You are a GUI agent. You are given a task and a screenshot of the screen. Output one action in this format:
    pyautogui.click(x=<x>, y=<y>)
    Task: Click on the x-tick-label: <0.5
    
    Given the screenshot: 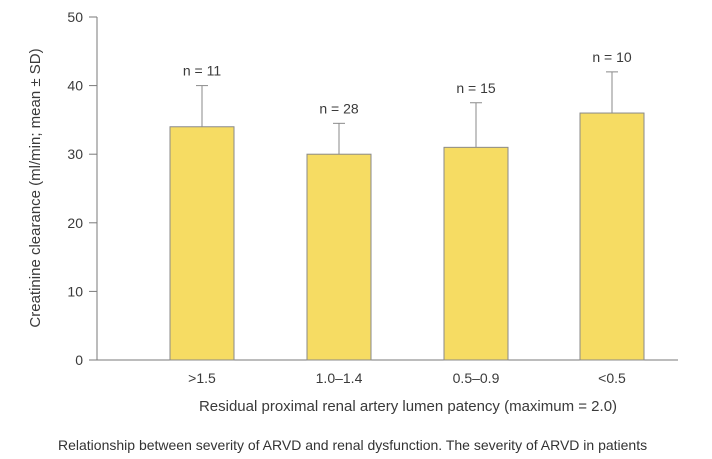 What is the action you would take?
    pyautogui.click(x=612, y=378)
    